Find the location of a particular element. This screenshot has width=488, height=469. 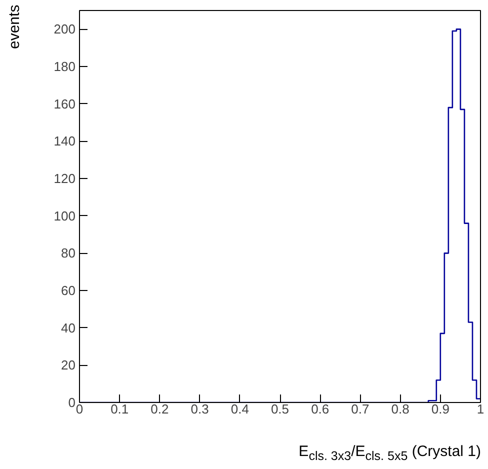

y-tick-label: 80 is located at coordinates (68, 253).